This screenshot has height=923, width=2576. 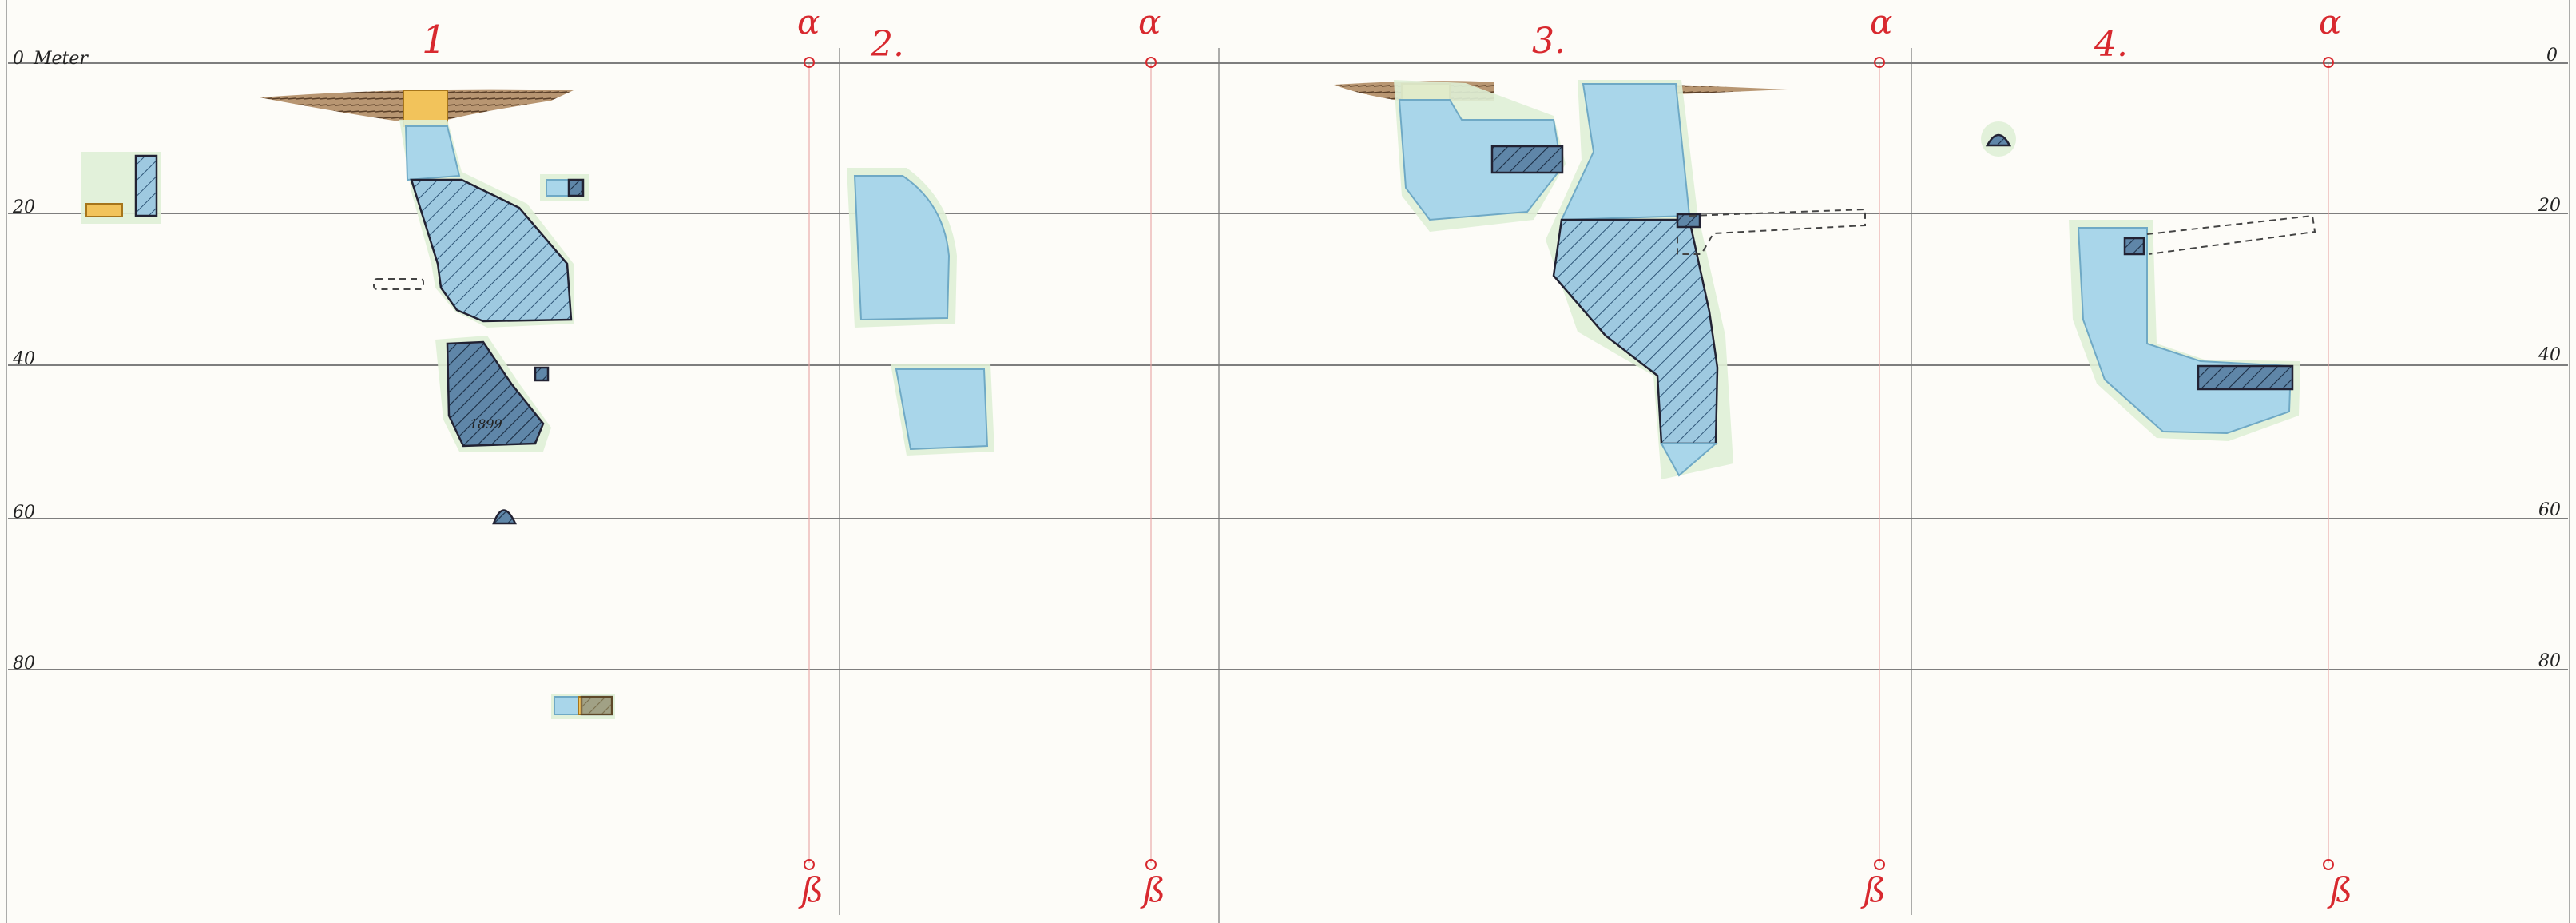 What do you see at coordinates (2552, 56) in the screenshot?
I see `right-label-0: 0` at bounding box center [2552, 56].